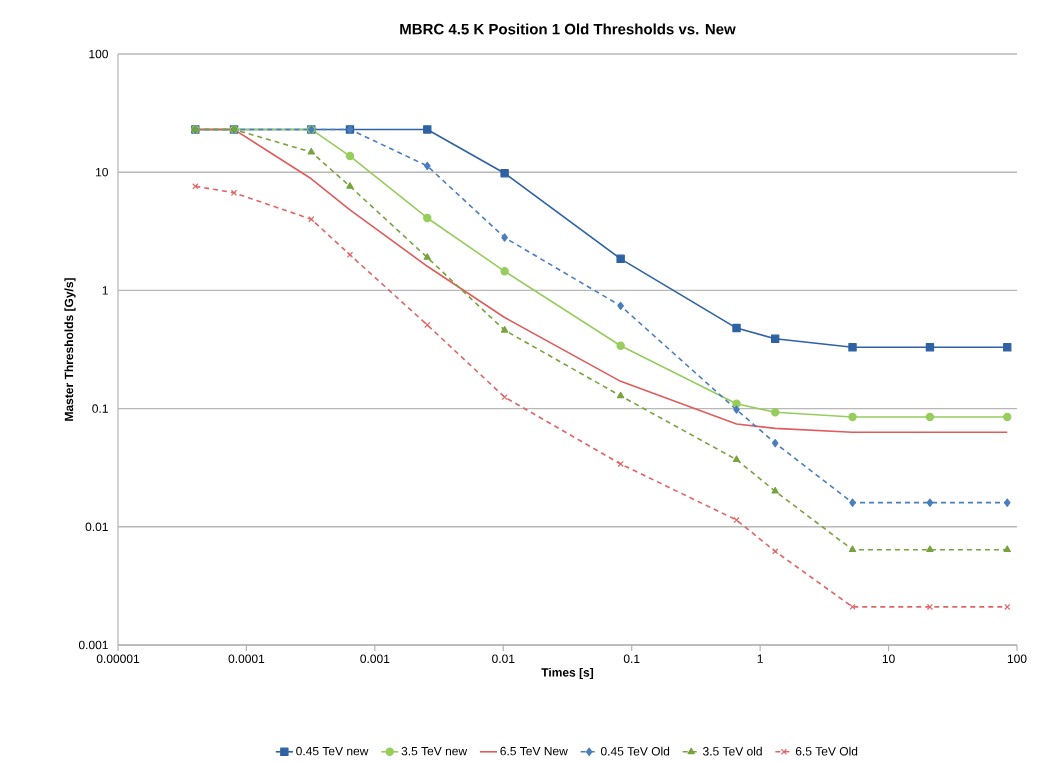 The width and height of the screenshot is (1043, 762). Describe the element at coordinates (503, 659) in the screenshot. I see `x-tick-label: 0.01` at that location.